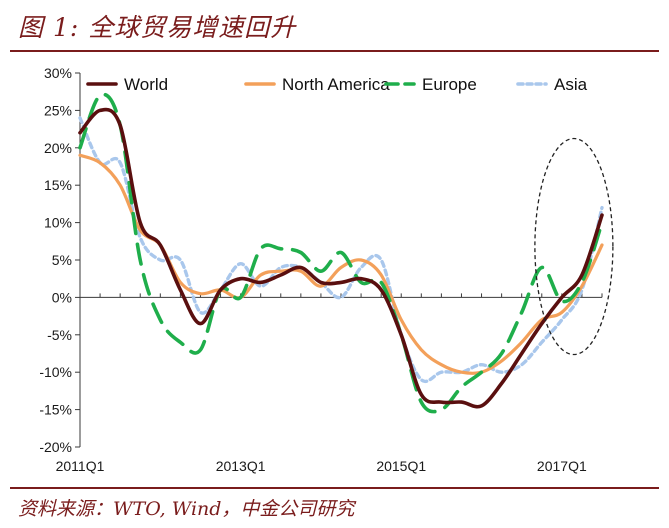  I want to click on legend-label-world: World, so click(146, 84).